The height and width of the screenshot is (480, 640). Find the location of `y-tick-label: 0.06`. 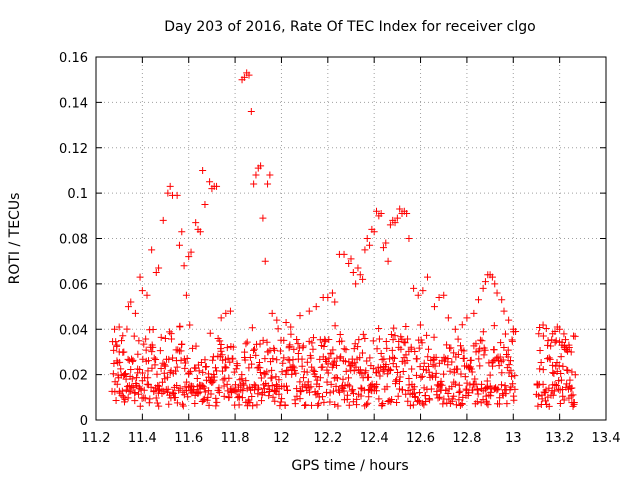

y-tick-label: 0.06 is located at coordinates (73, 285).